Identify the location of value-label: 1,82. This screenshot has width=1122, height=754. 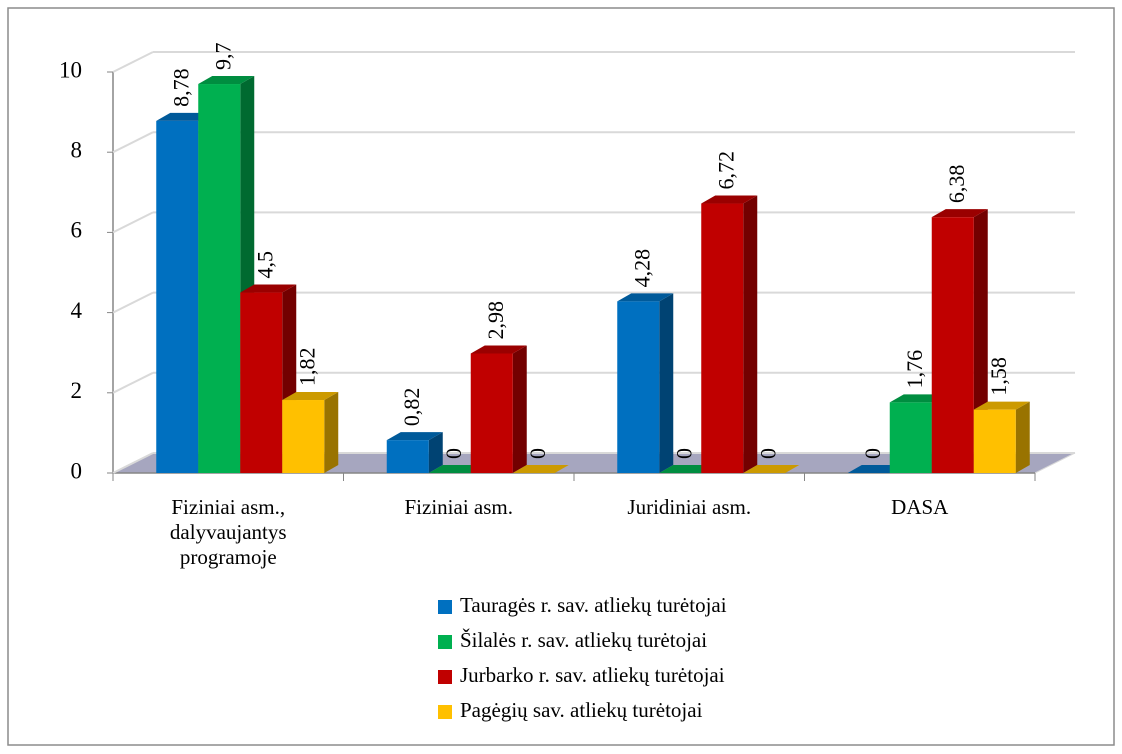
(306, 367).